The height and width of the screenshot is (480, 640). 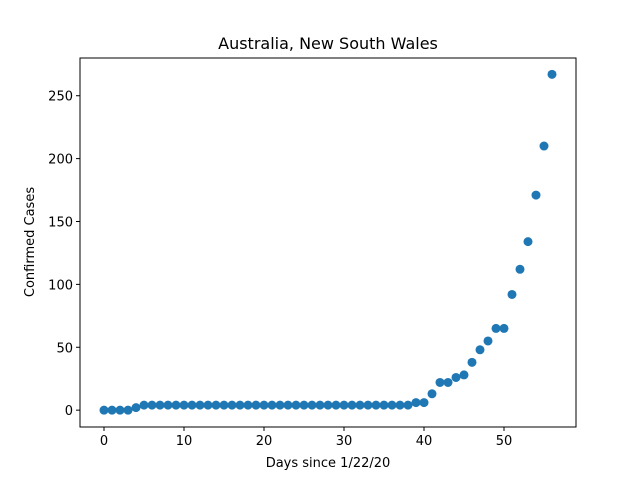 What do you see at coordinates (328, 43) in the screenshot?
I see `chart-title: Australia, New South Wales` at bounding box center [328, 43].